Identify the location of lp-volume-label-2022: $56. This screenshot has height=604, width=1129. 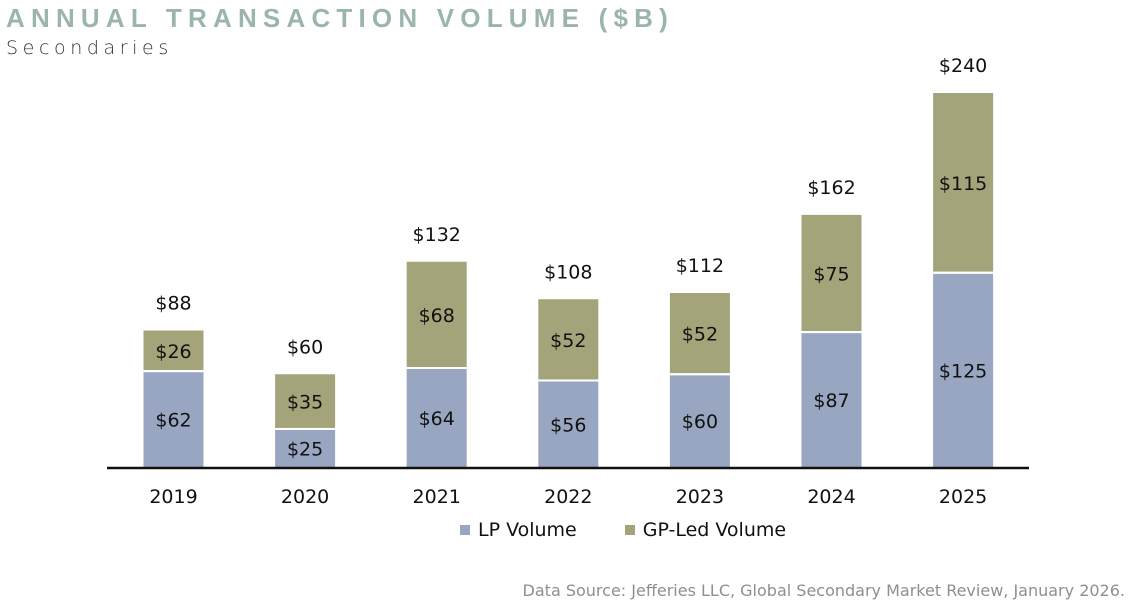
(568, 425).